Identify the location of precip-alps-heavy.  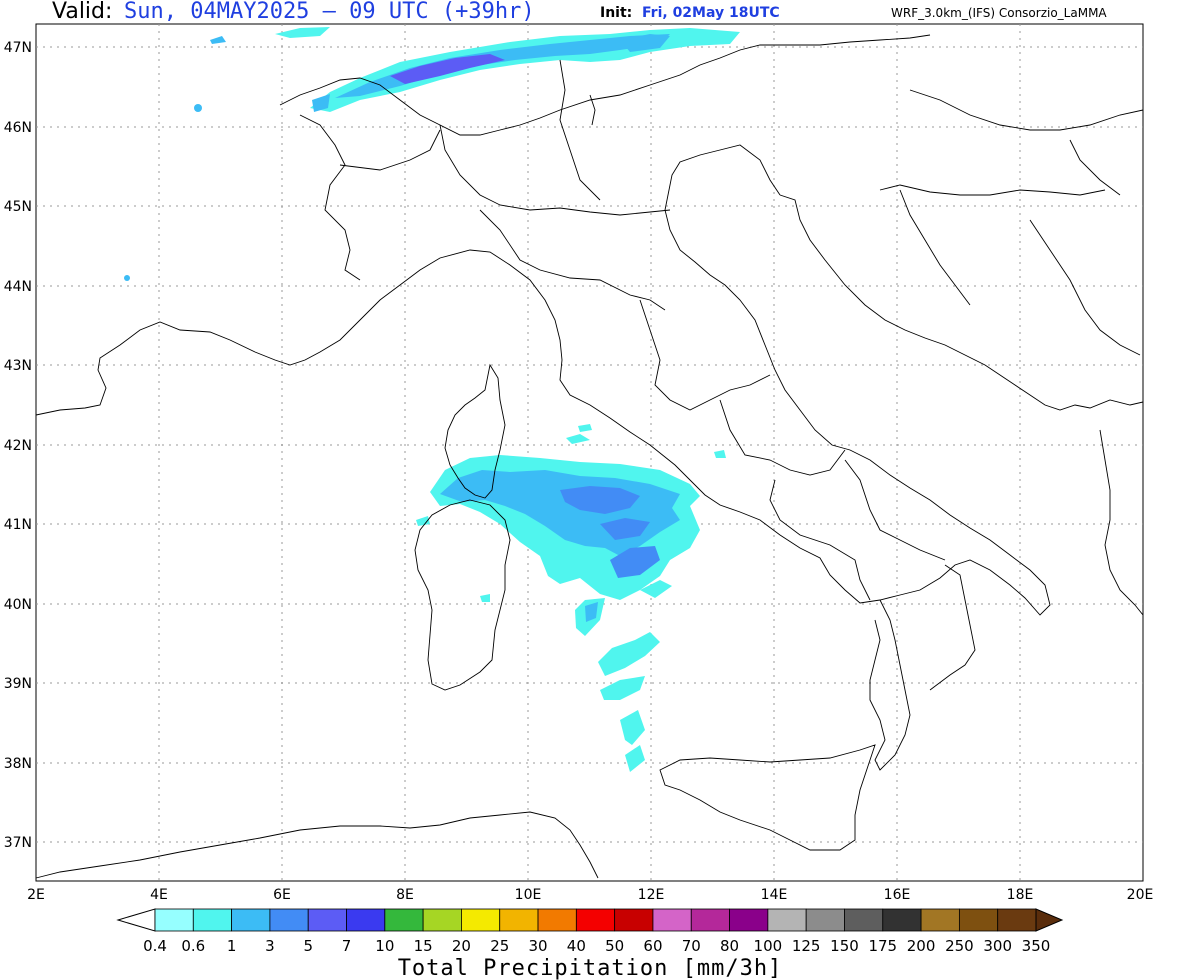
(447, 69).